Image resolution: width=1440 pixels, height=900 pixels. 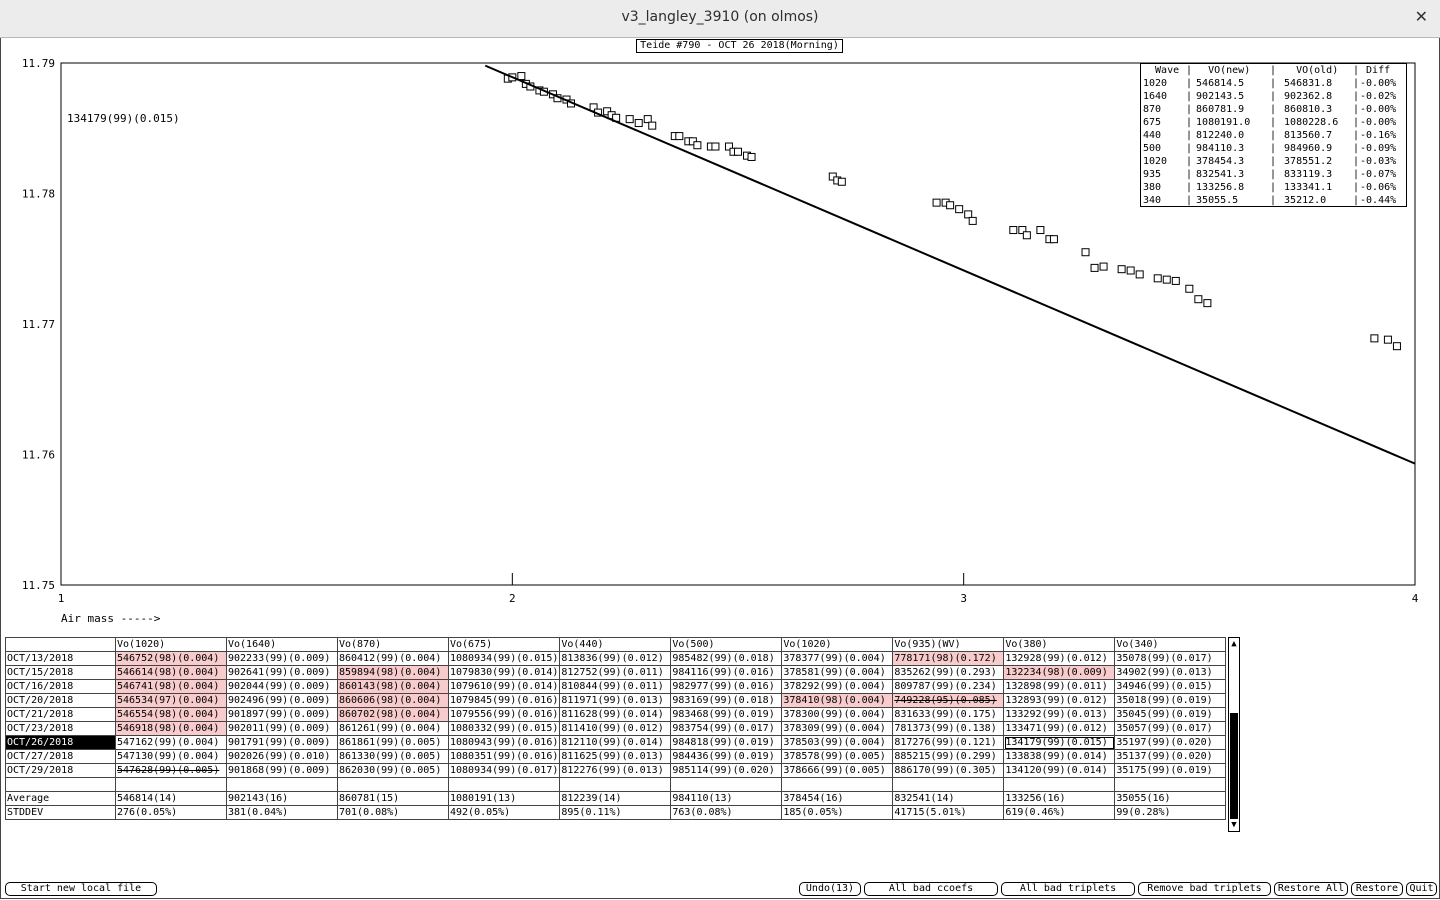 What do you see at coordinates (171, 700) in the screenshot?
I see `vo-cell: 546534(97)(0.004)` at bounding box center [171, 700].